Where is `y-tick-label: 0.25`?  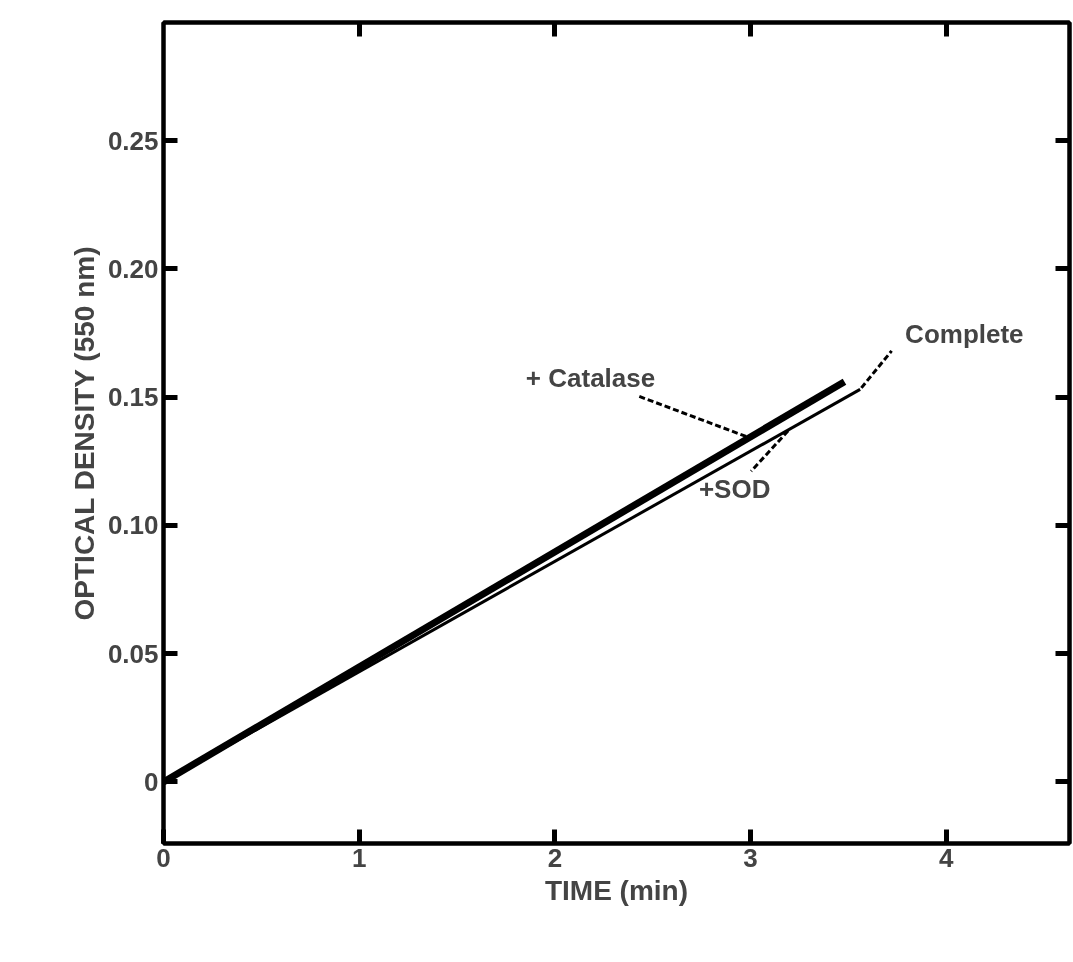
y-tick-label: 0.25 is located at coordinates (133, 140).